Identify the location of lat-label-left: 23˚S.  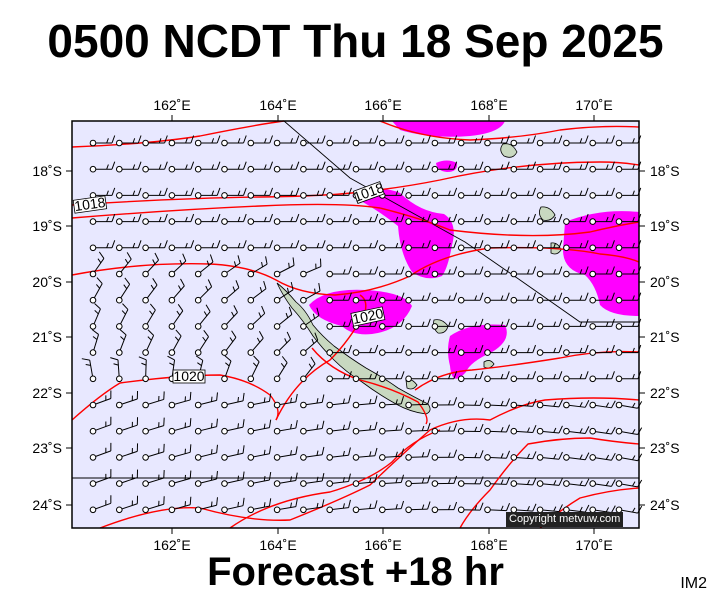
(47, 448).